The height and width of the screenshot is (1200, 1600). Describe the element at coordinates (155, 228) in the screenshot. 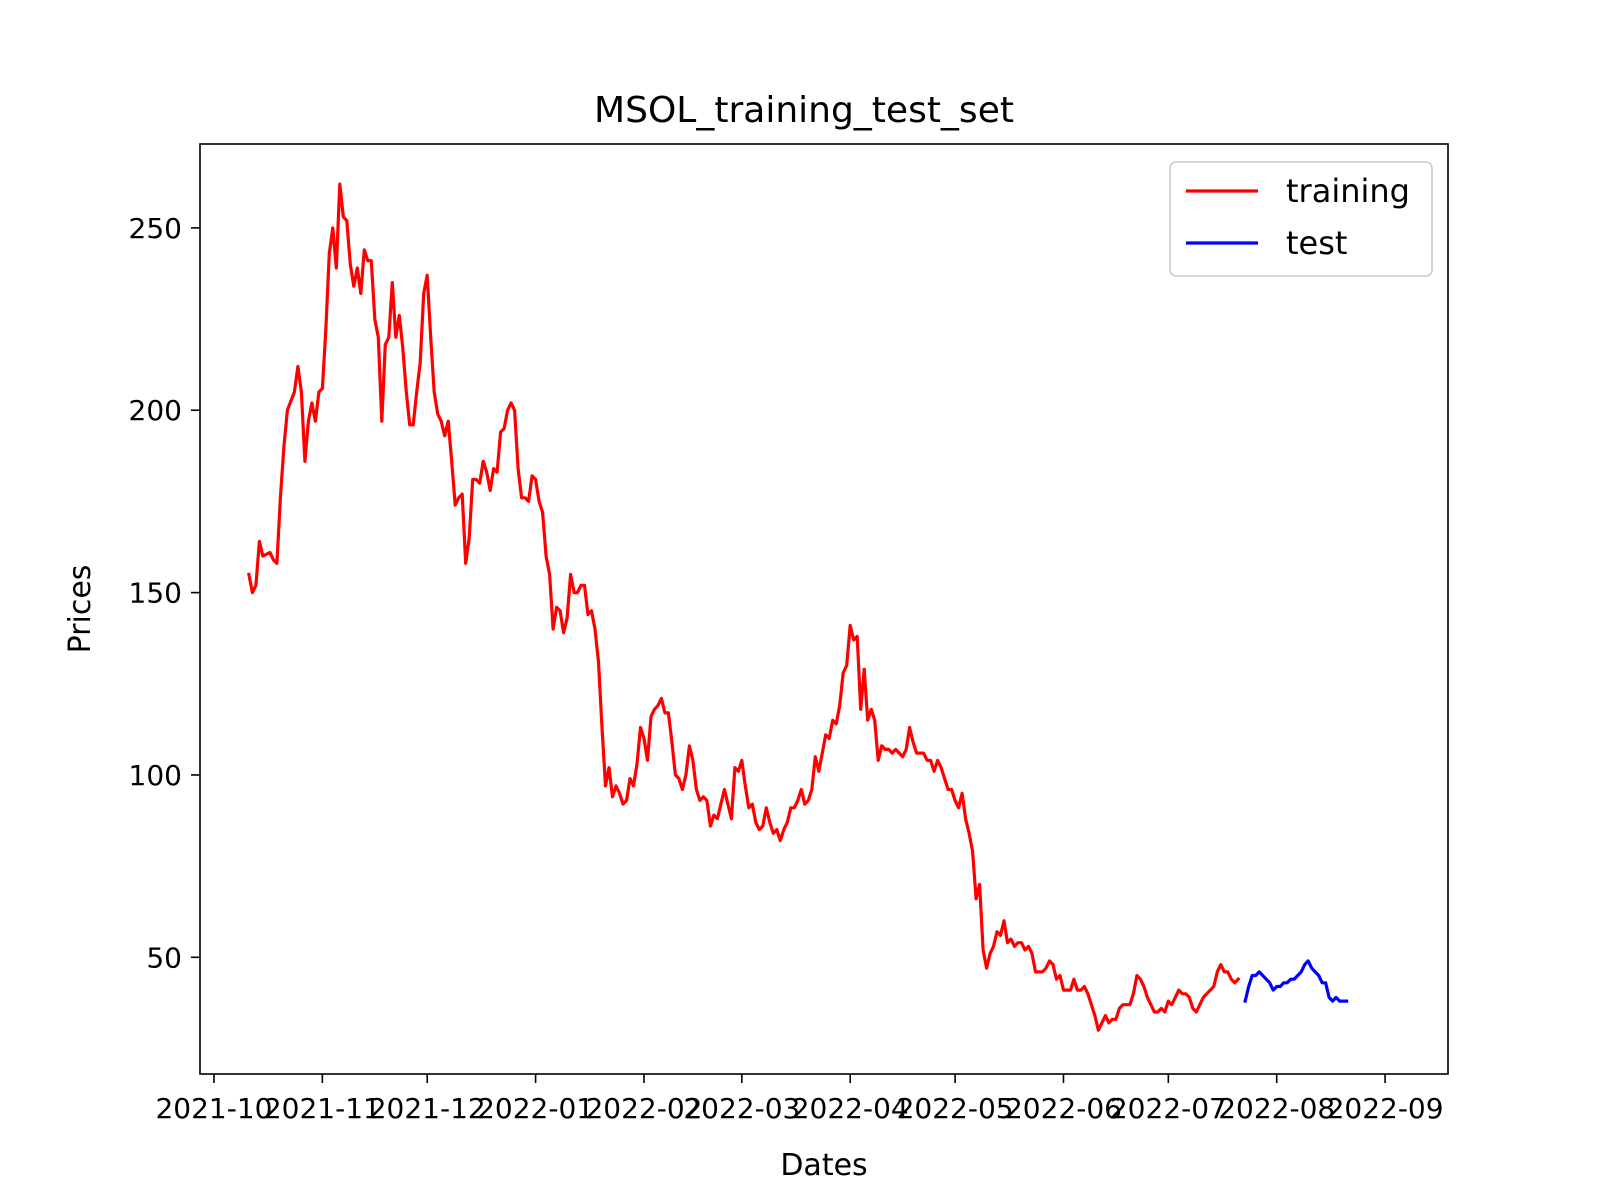

I see `y-tick-label: 250` at that location.